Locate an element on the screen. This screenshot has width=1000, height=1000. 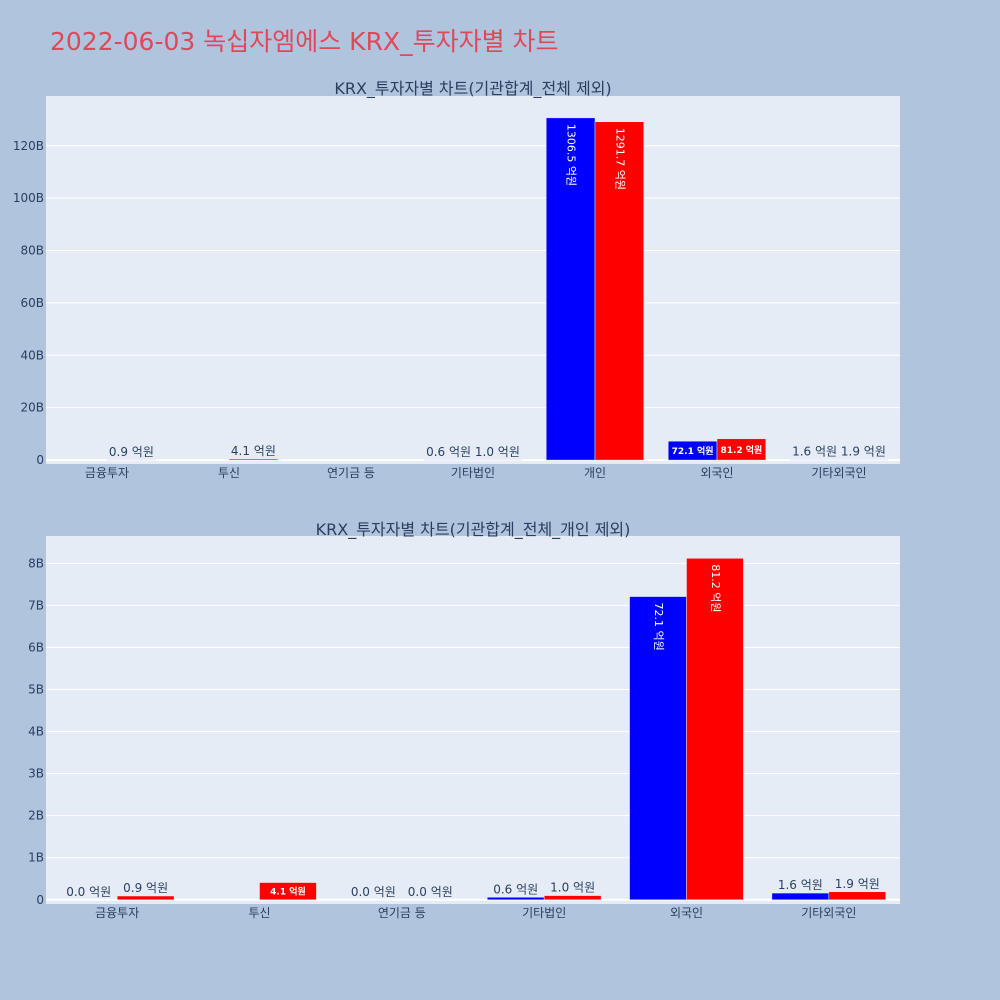
x-tick-label: 개인 is located at coordinates (595, 473).